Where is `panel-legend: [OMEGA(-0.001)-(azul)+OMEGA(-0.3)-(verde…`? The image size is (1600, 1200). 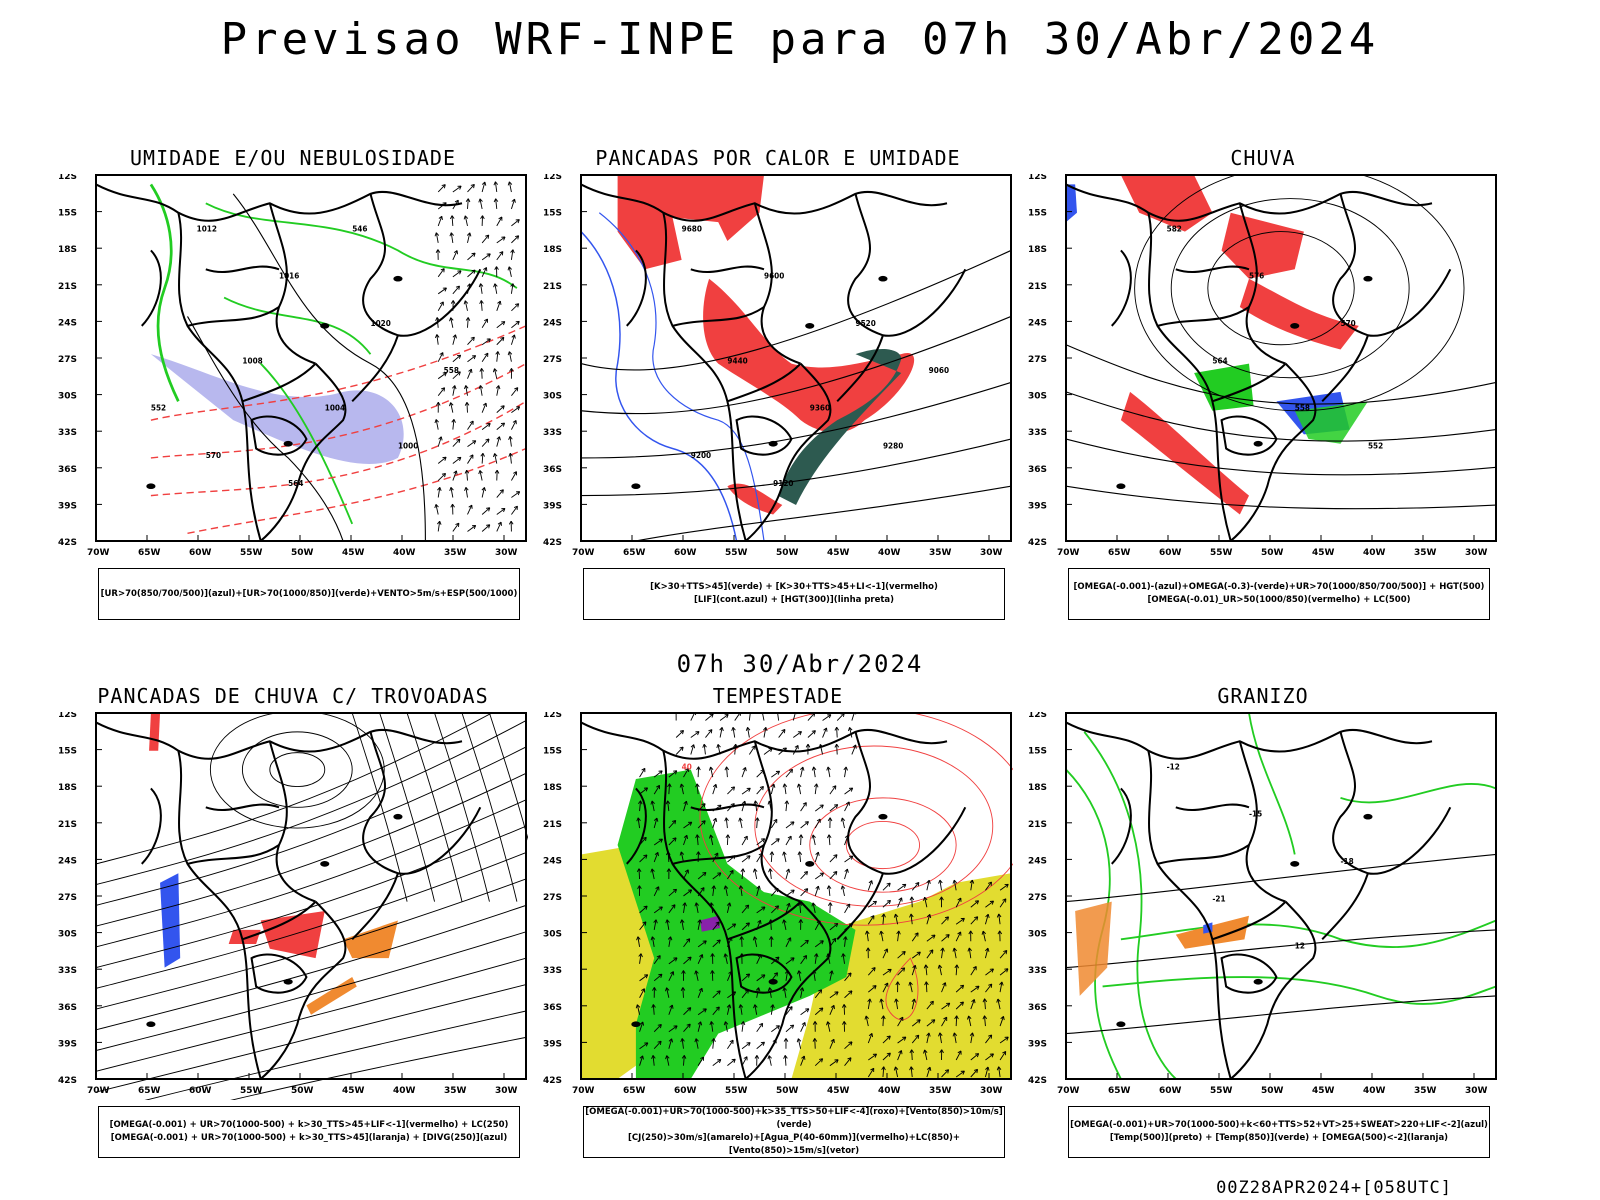 panel-legend: [OMEGA(-0.001)-(azul)+OMEGA(-0.3)-(verde… is located at coordinates (1279, 594).